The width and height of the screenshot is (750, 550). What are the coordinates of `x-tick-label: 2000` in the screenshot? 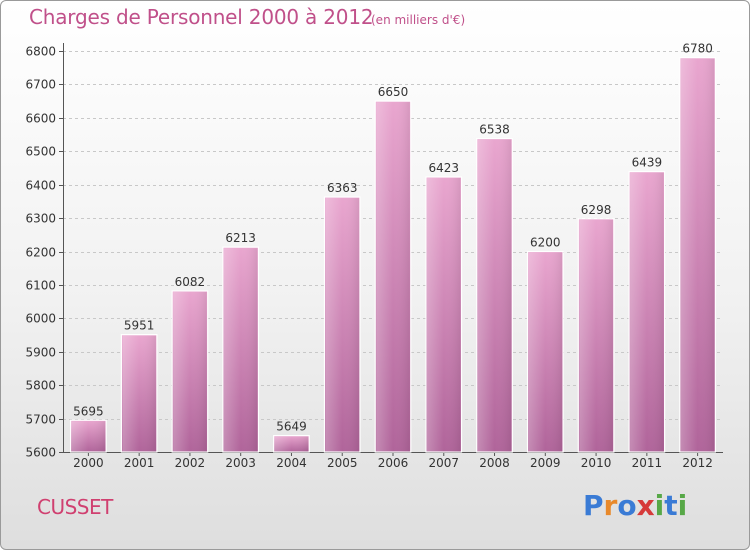 It's located at (88, 463).